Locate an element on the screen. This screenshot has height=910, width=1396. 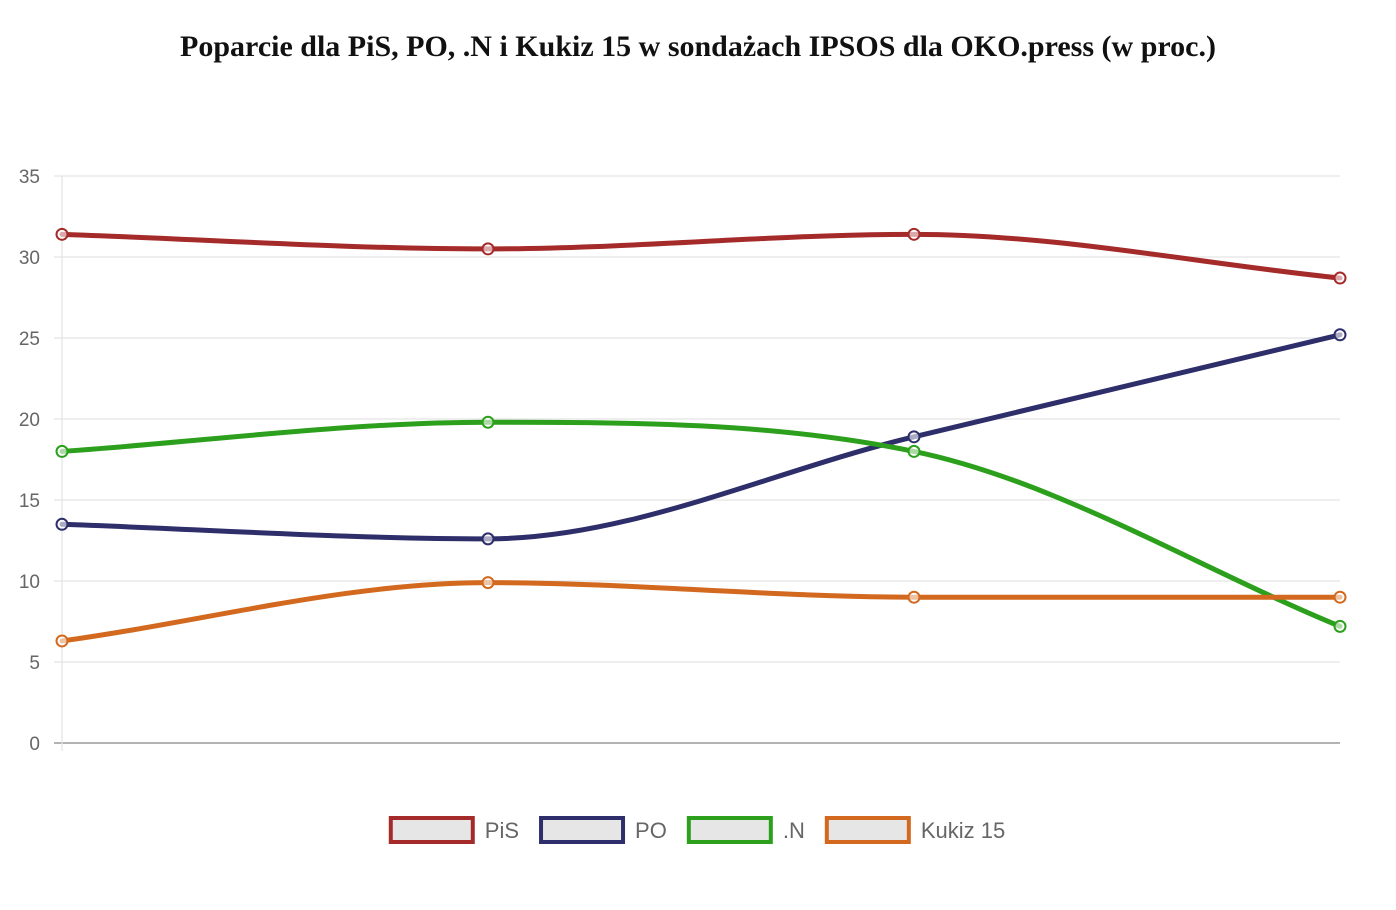
y-tick-label: 10 is located at coordinates (29, 582).